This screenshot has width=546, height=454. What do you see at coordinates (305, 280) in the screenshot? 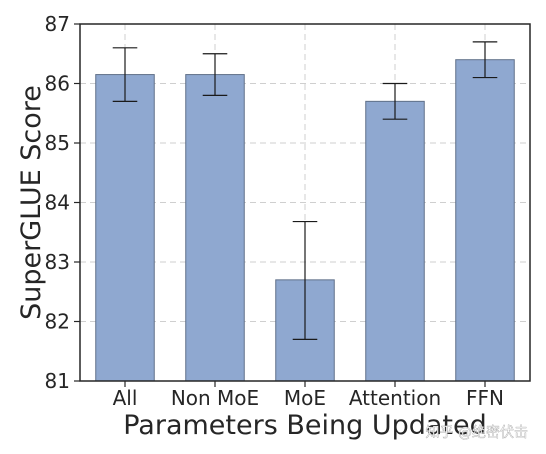
I see `error-bar-moe` at bounding box center [305, 280].